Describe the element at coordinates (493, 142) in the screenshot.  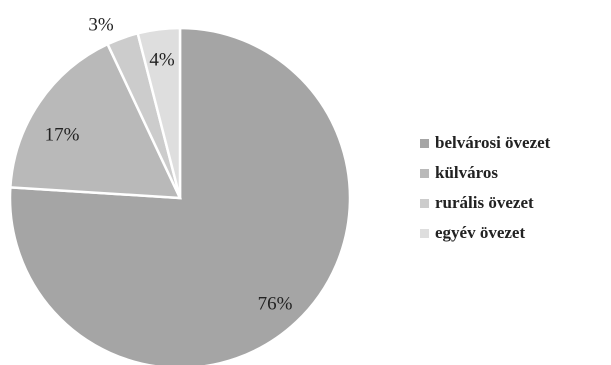
I see `legend-label-1: belvárosi övezet` at that location.